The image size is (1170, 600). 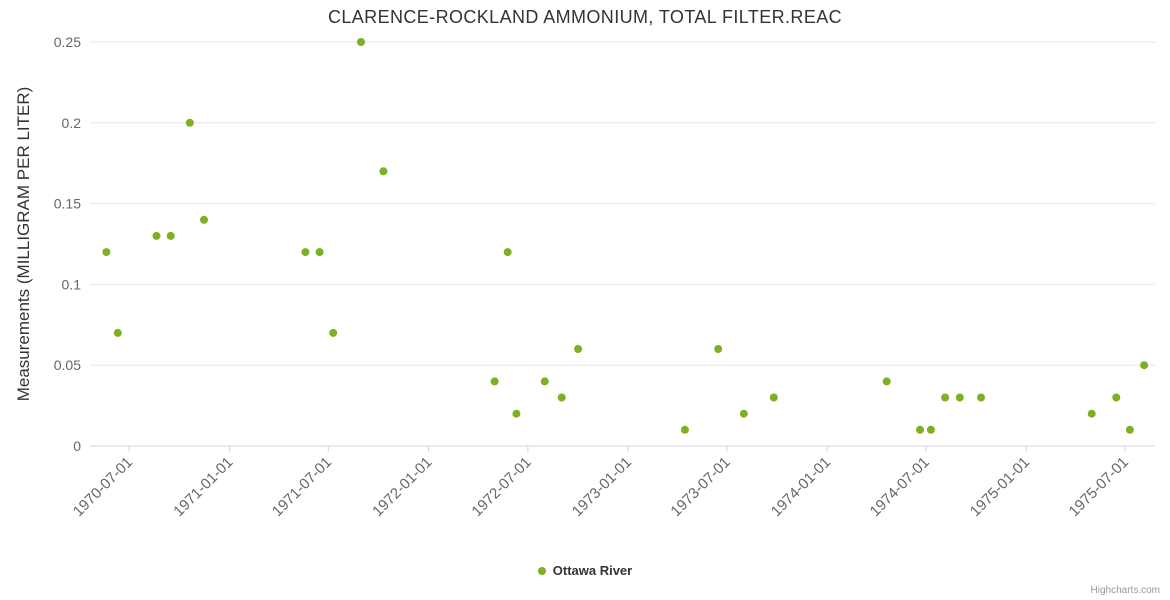 I want to click on x-axis-tick-label: 1975-01-01, so click(x=1000, y=487).